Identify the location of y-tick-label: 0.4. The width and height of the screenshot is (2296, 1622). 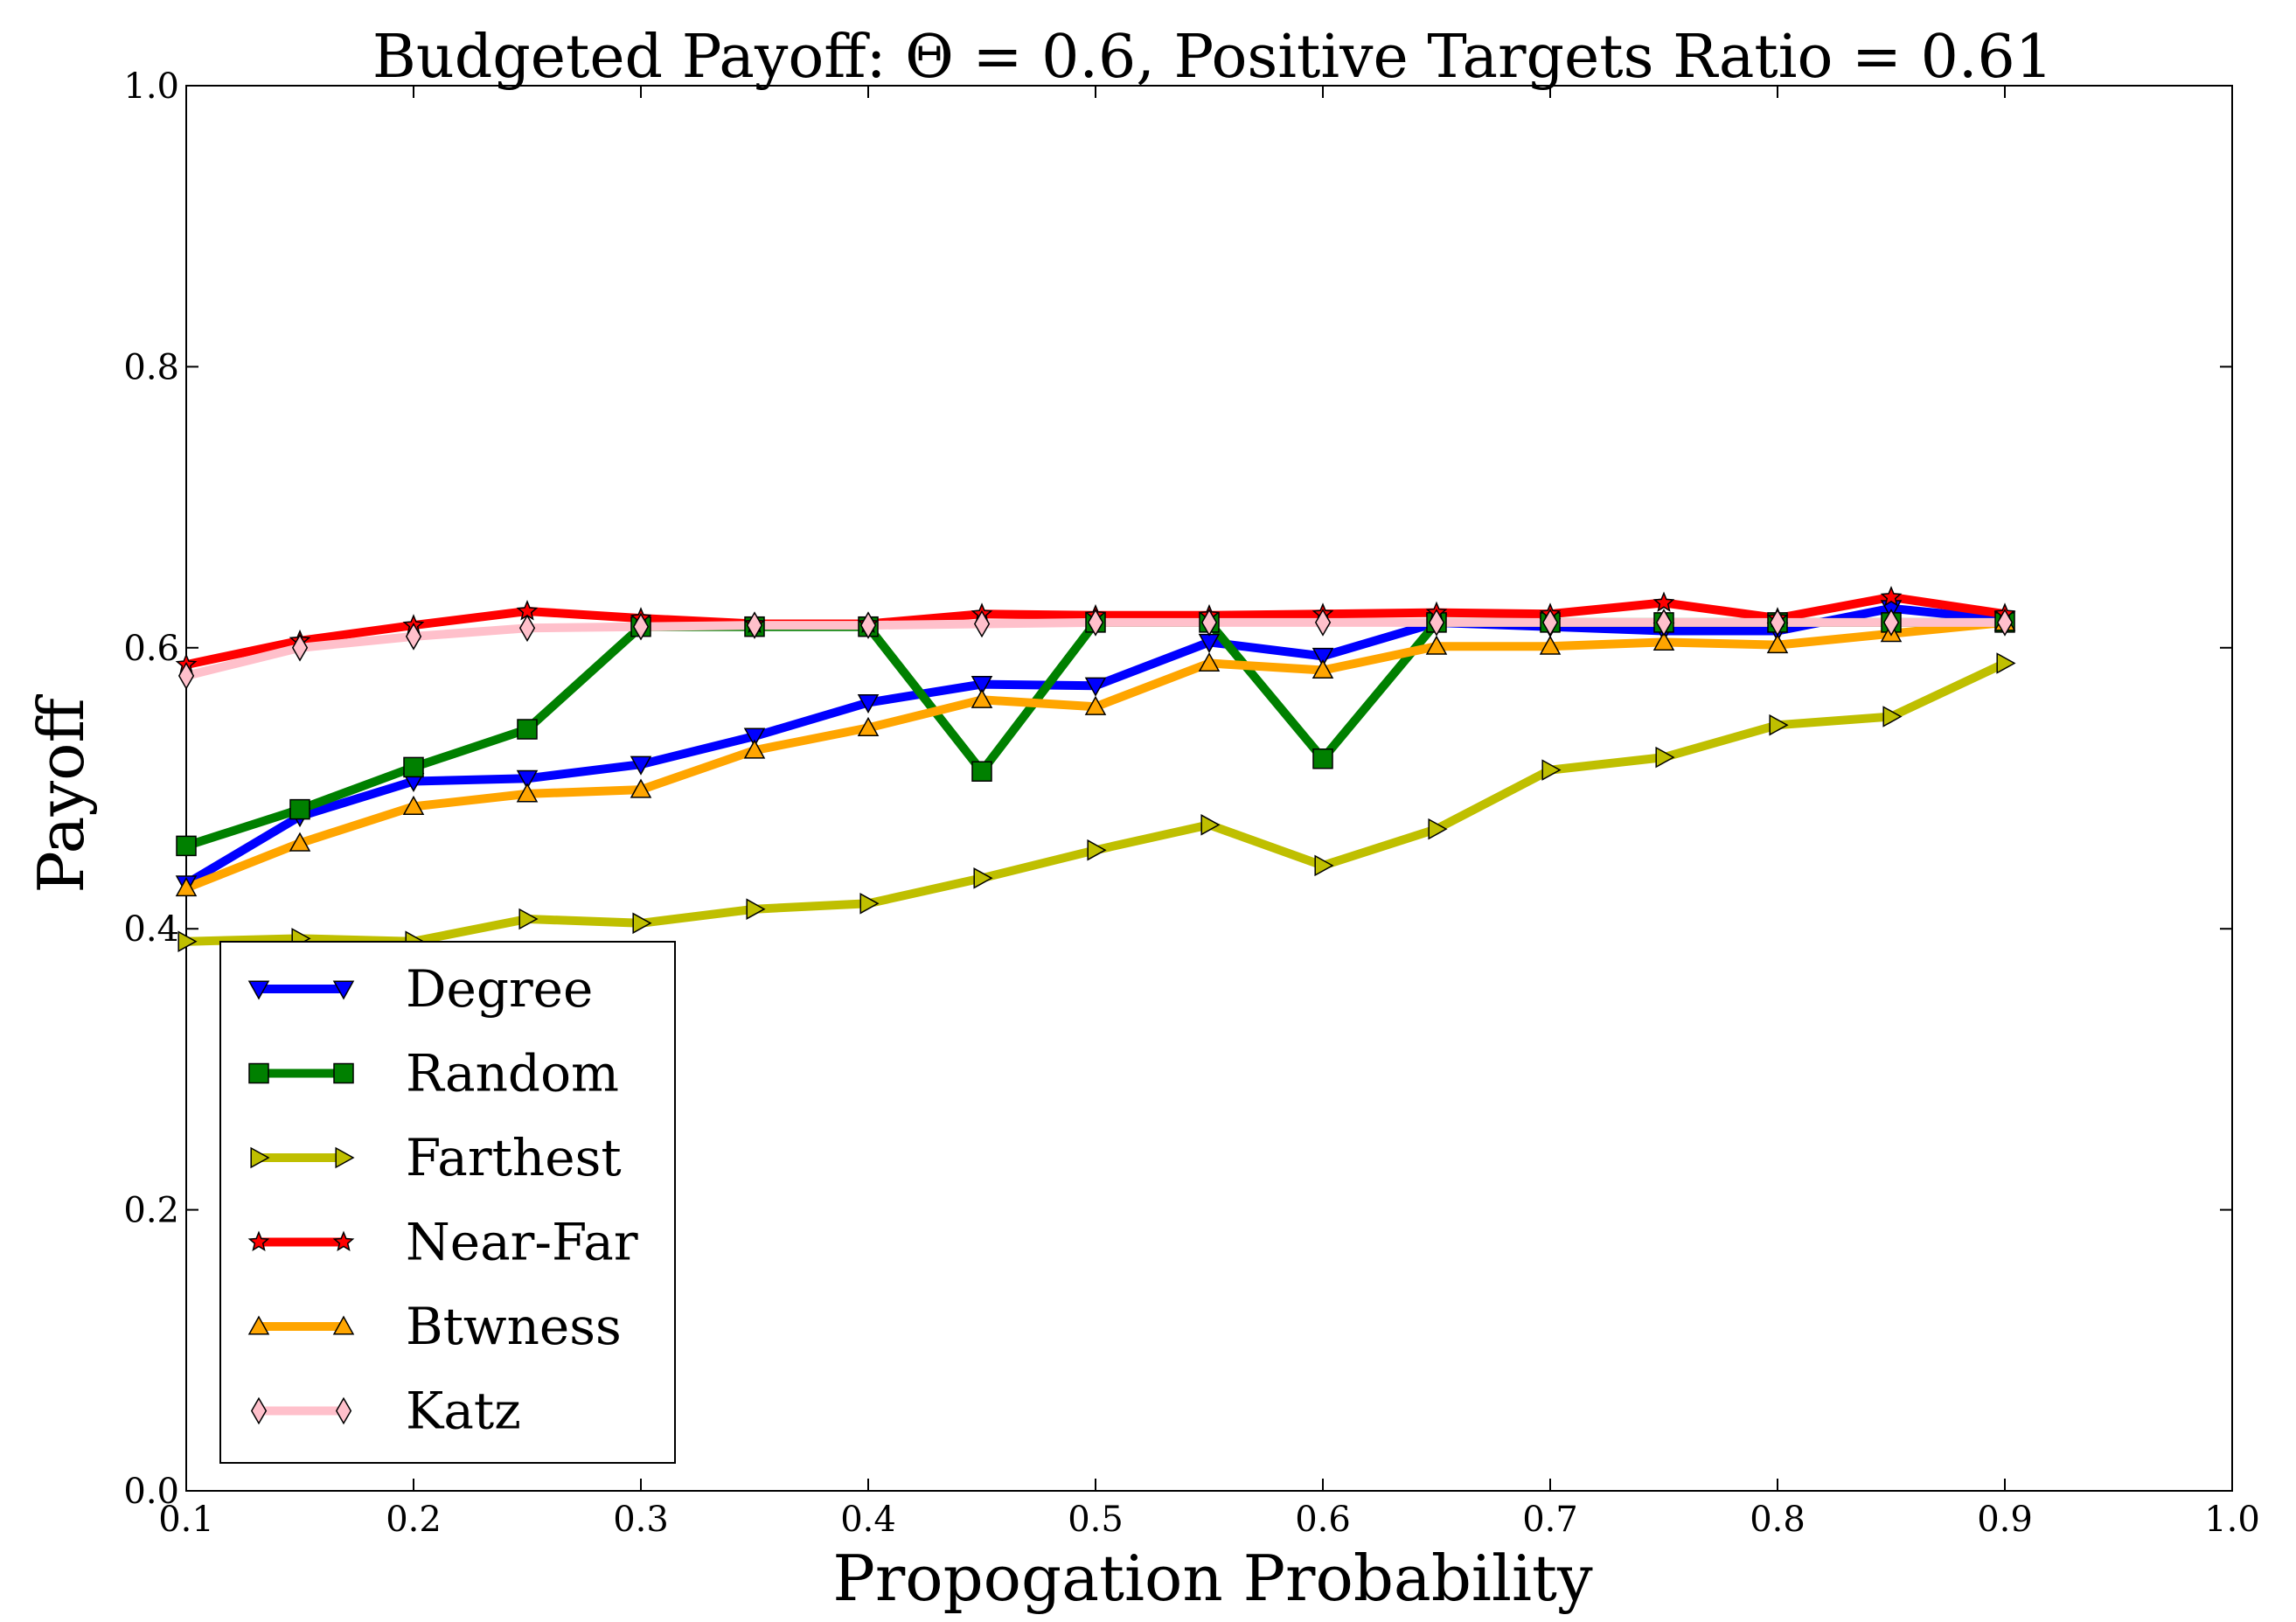
(151, 929).